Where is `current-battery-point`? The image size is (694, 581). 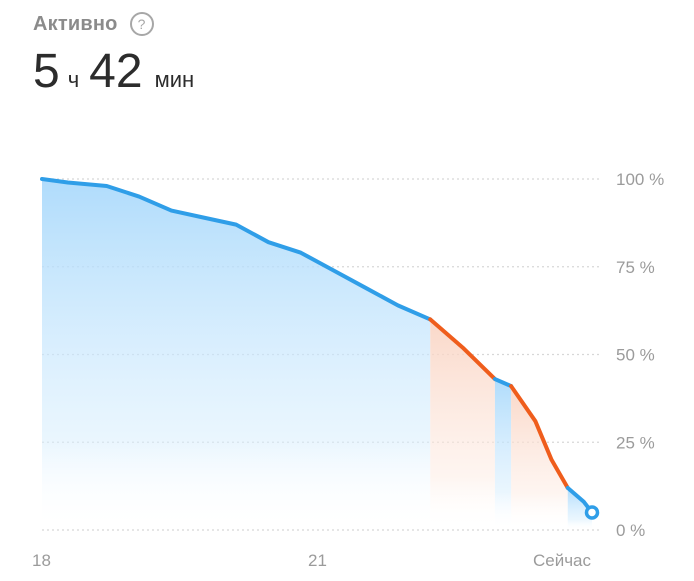
current-battery-point is located at coordinates (592, 512).